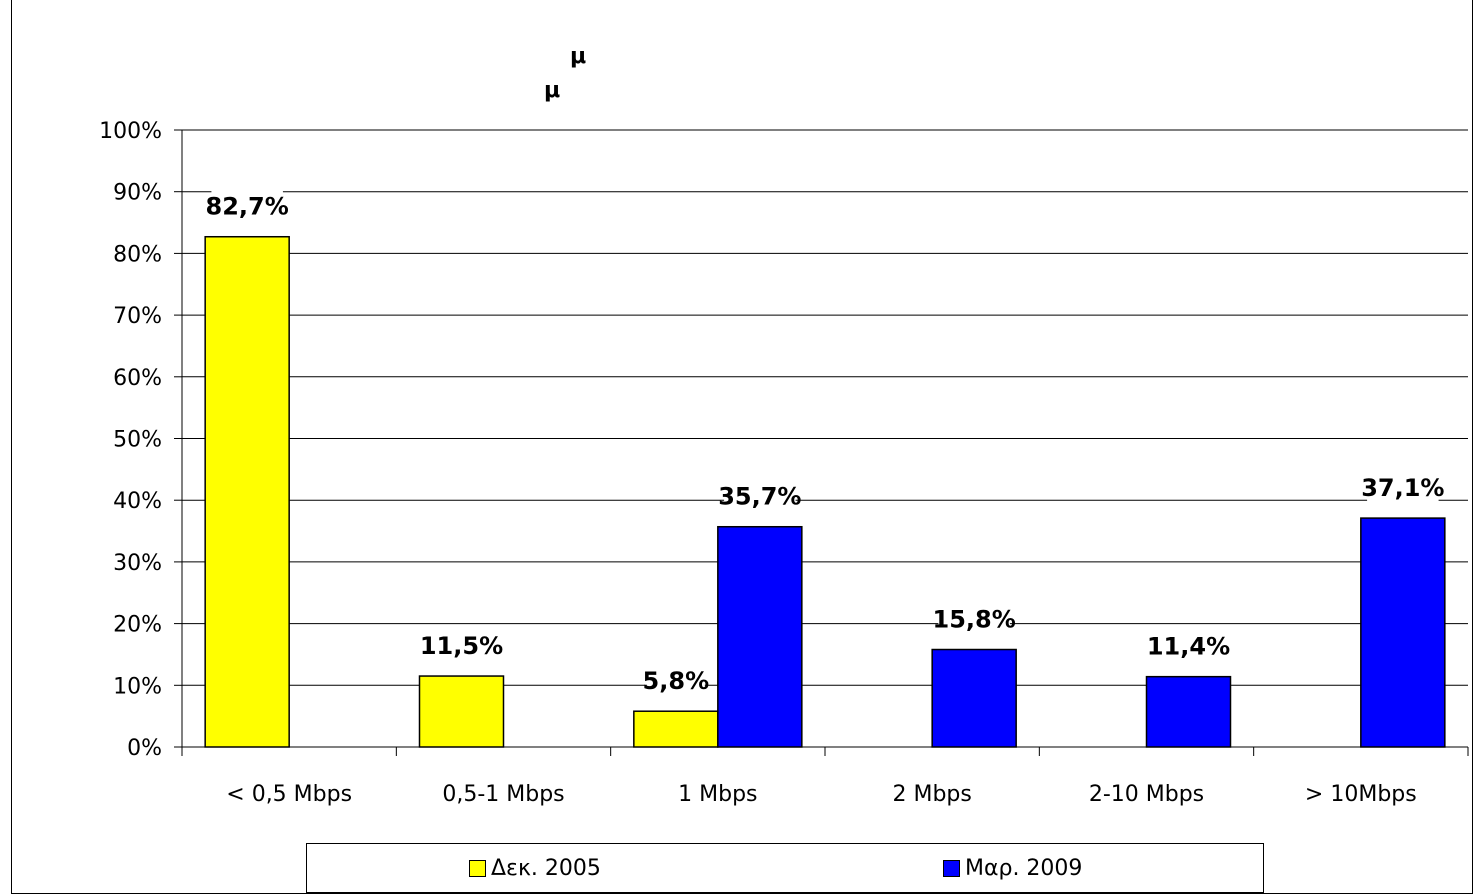 The image size is (1474, 896). Describe the element at coordinates (130, 131) in the screenshot. I see `y-tick-label: 100%` at that location.